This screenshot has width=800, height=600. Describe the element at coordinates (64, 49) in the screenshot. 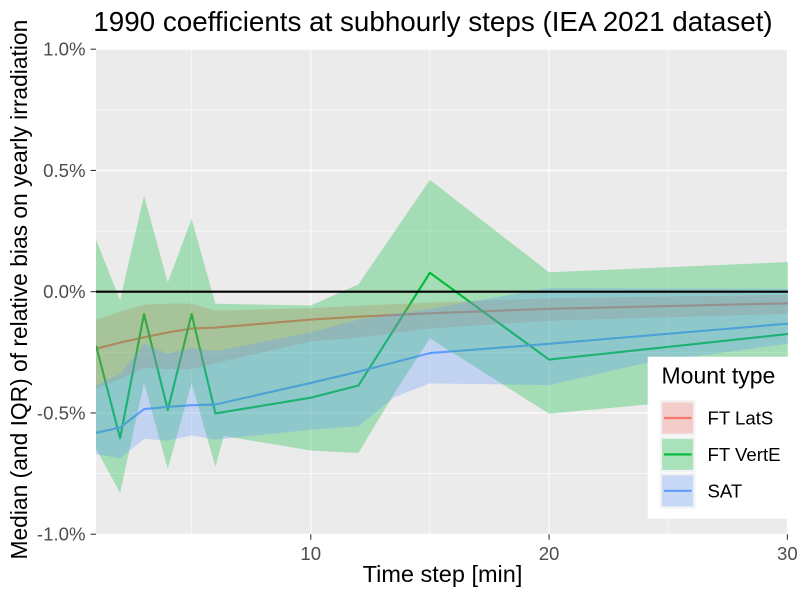

I see `svg-text: 1.0%` at that location.